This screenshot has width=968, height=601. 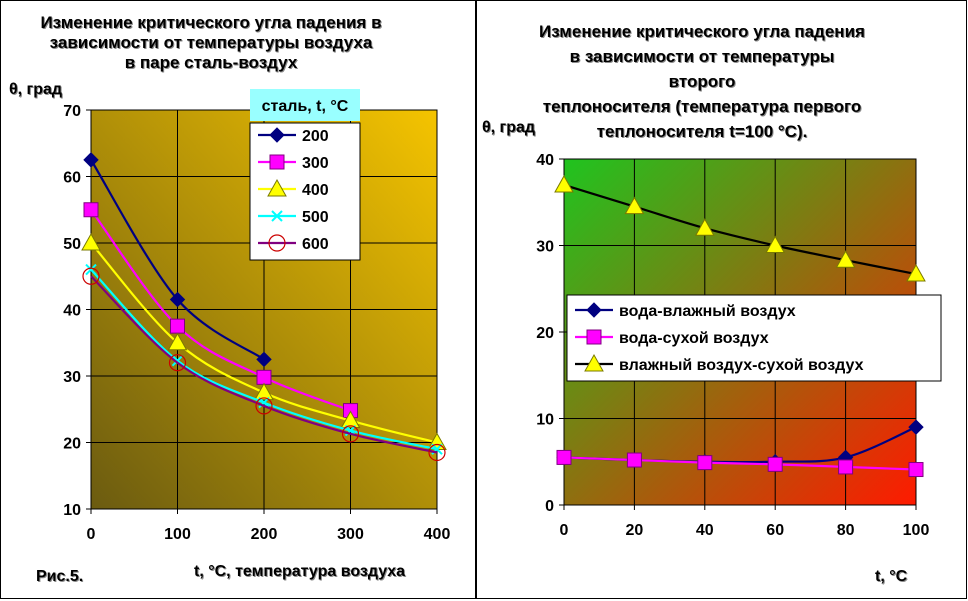 What do you see at coordinates (694, 338) in the screenshot?
I see `right-legend-label: вода-сухой воздух` at bounding box center [694, 338].